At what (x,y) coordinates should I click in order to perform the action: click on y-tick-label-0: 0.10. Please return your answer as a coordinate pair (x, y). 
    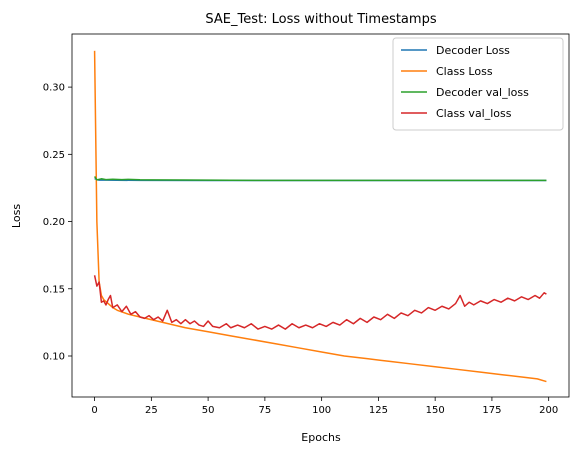
    Looking at the image, I should click on (54, 356).